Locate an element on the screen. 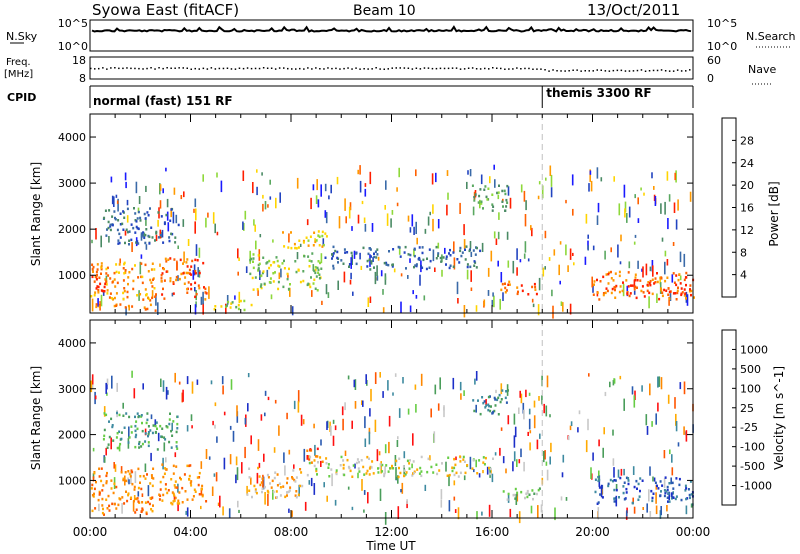 The height and width of the screenshot is (554, 800). station-title: Syowa East (fitACF) is located at coordinates (165, 10).